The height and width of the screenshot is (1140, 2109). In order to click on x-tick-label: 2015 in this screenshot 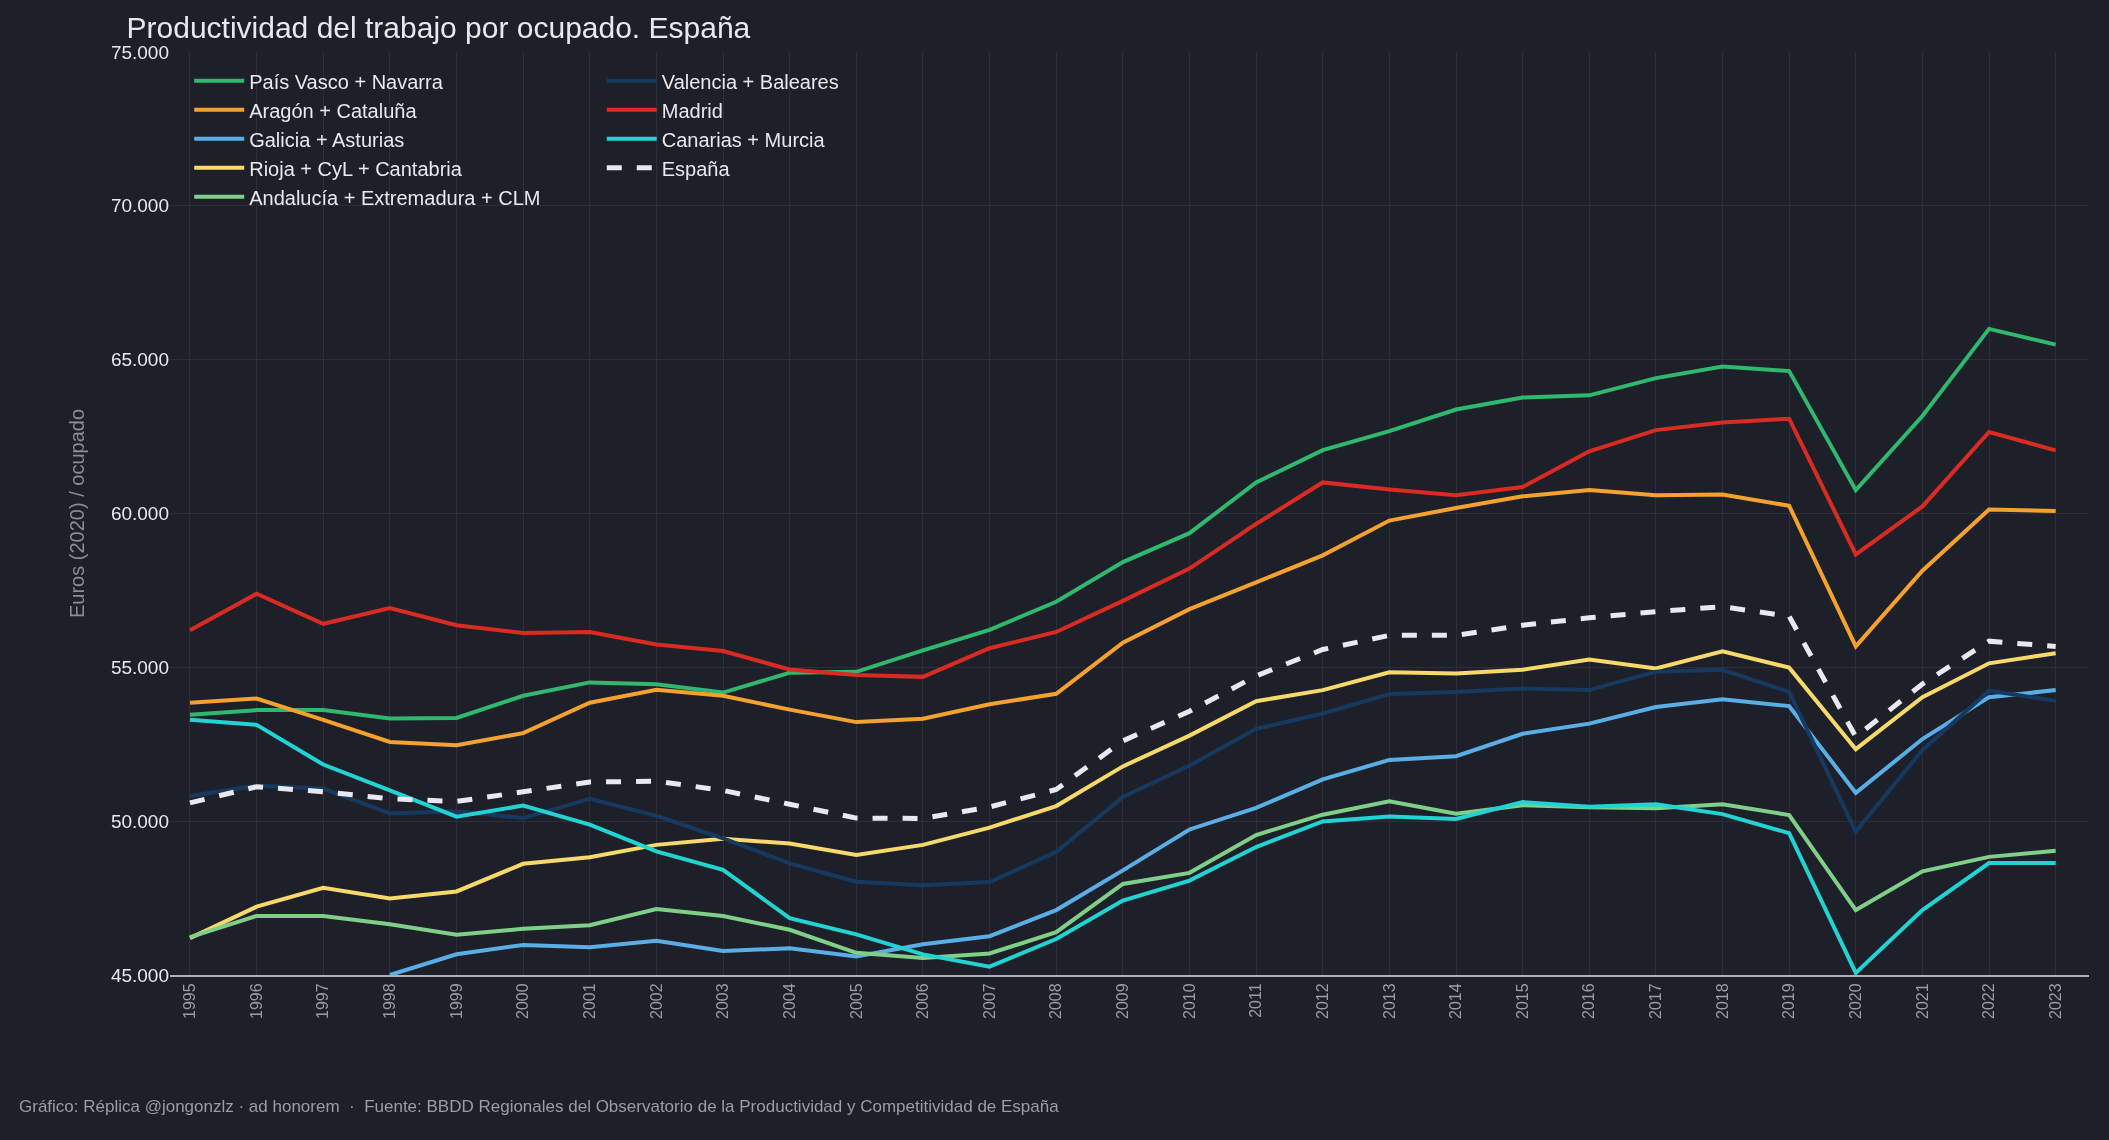, I will do `click(1522, 1001)`.